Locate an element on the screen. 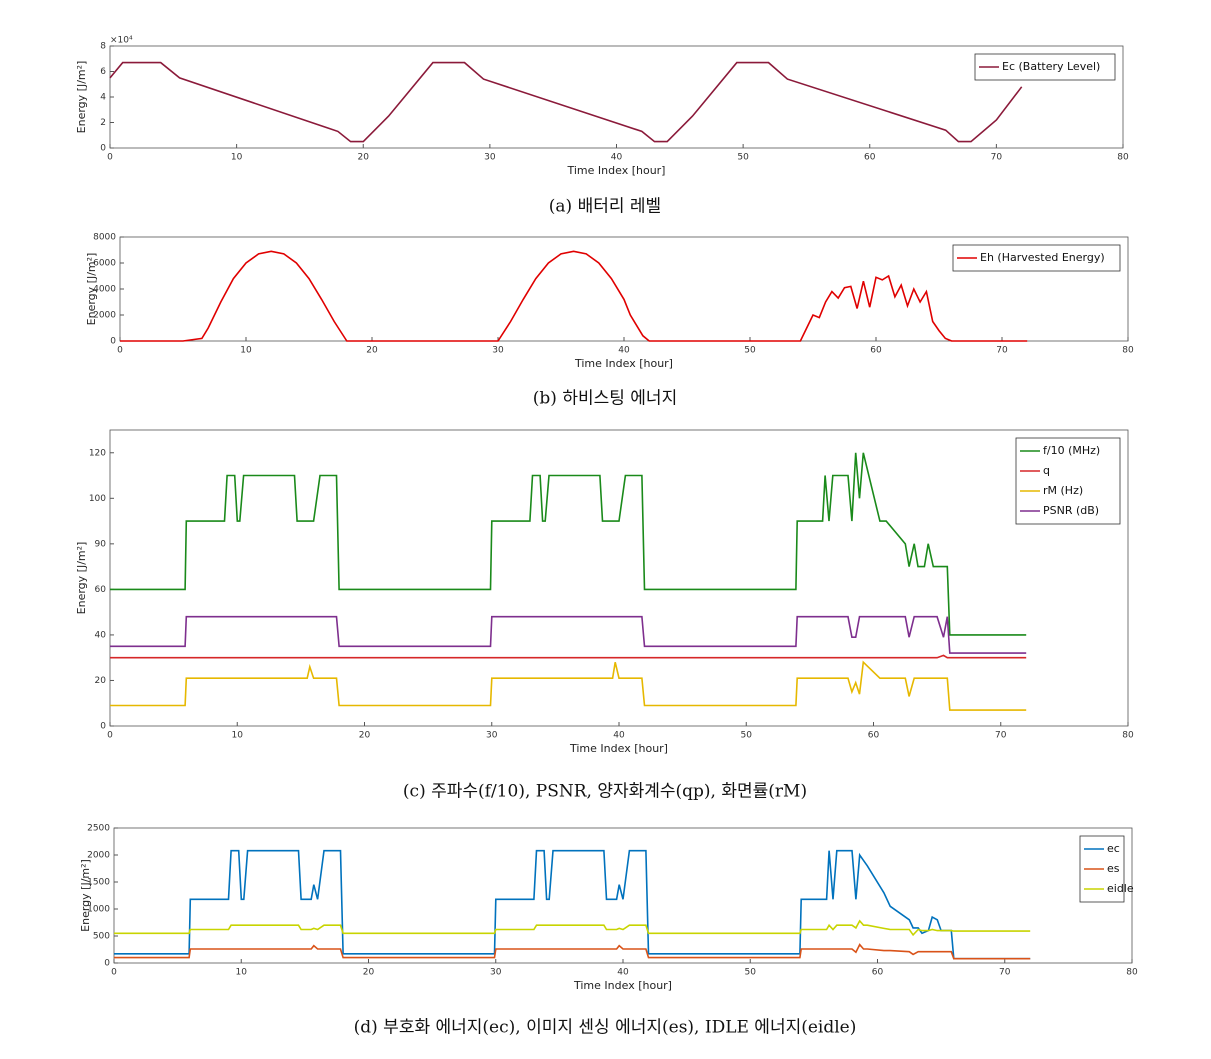 The height and width of the screenshot is (1059, 1211). y-tick-label: 40 is located at coordinates (101, 635).